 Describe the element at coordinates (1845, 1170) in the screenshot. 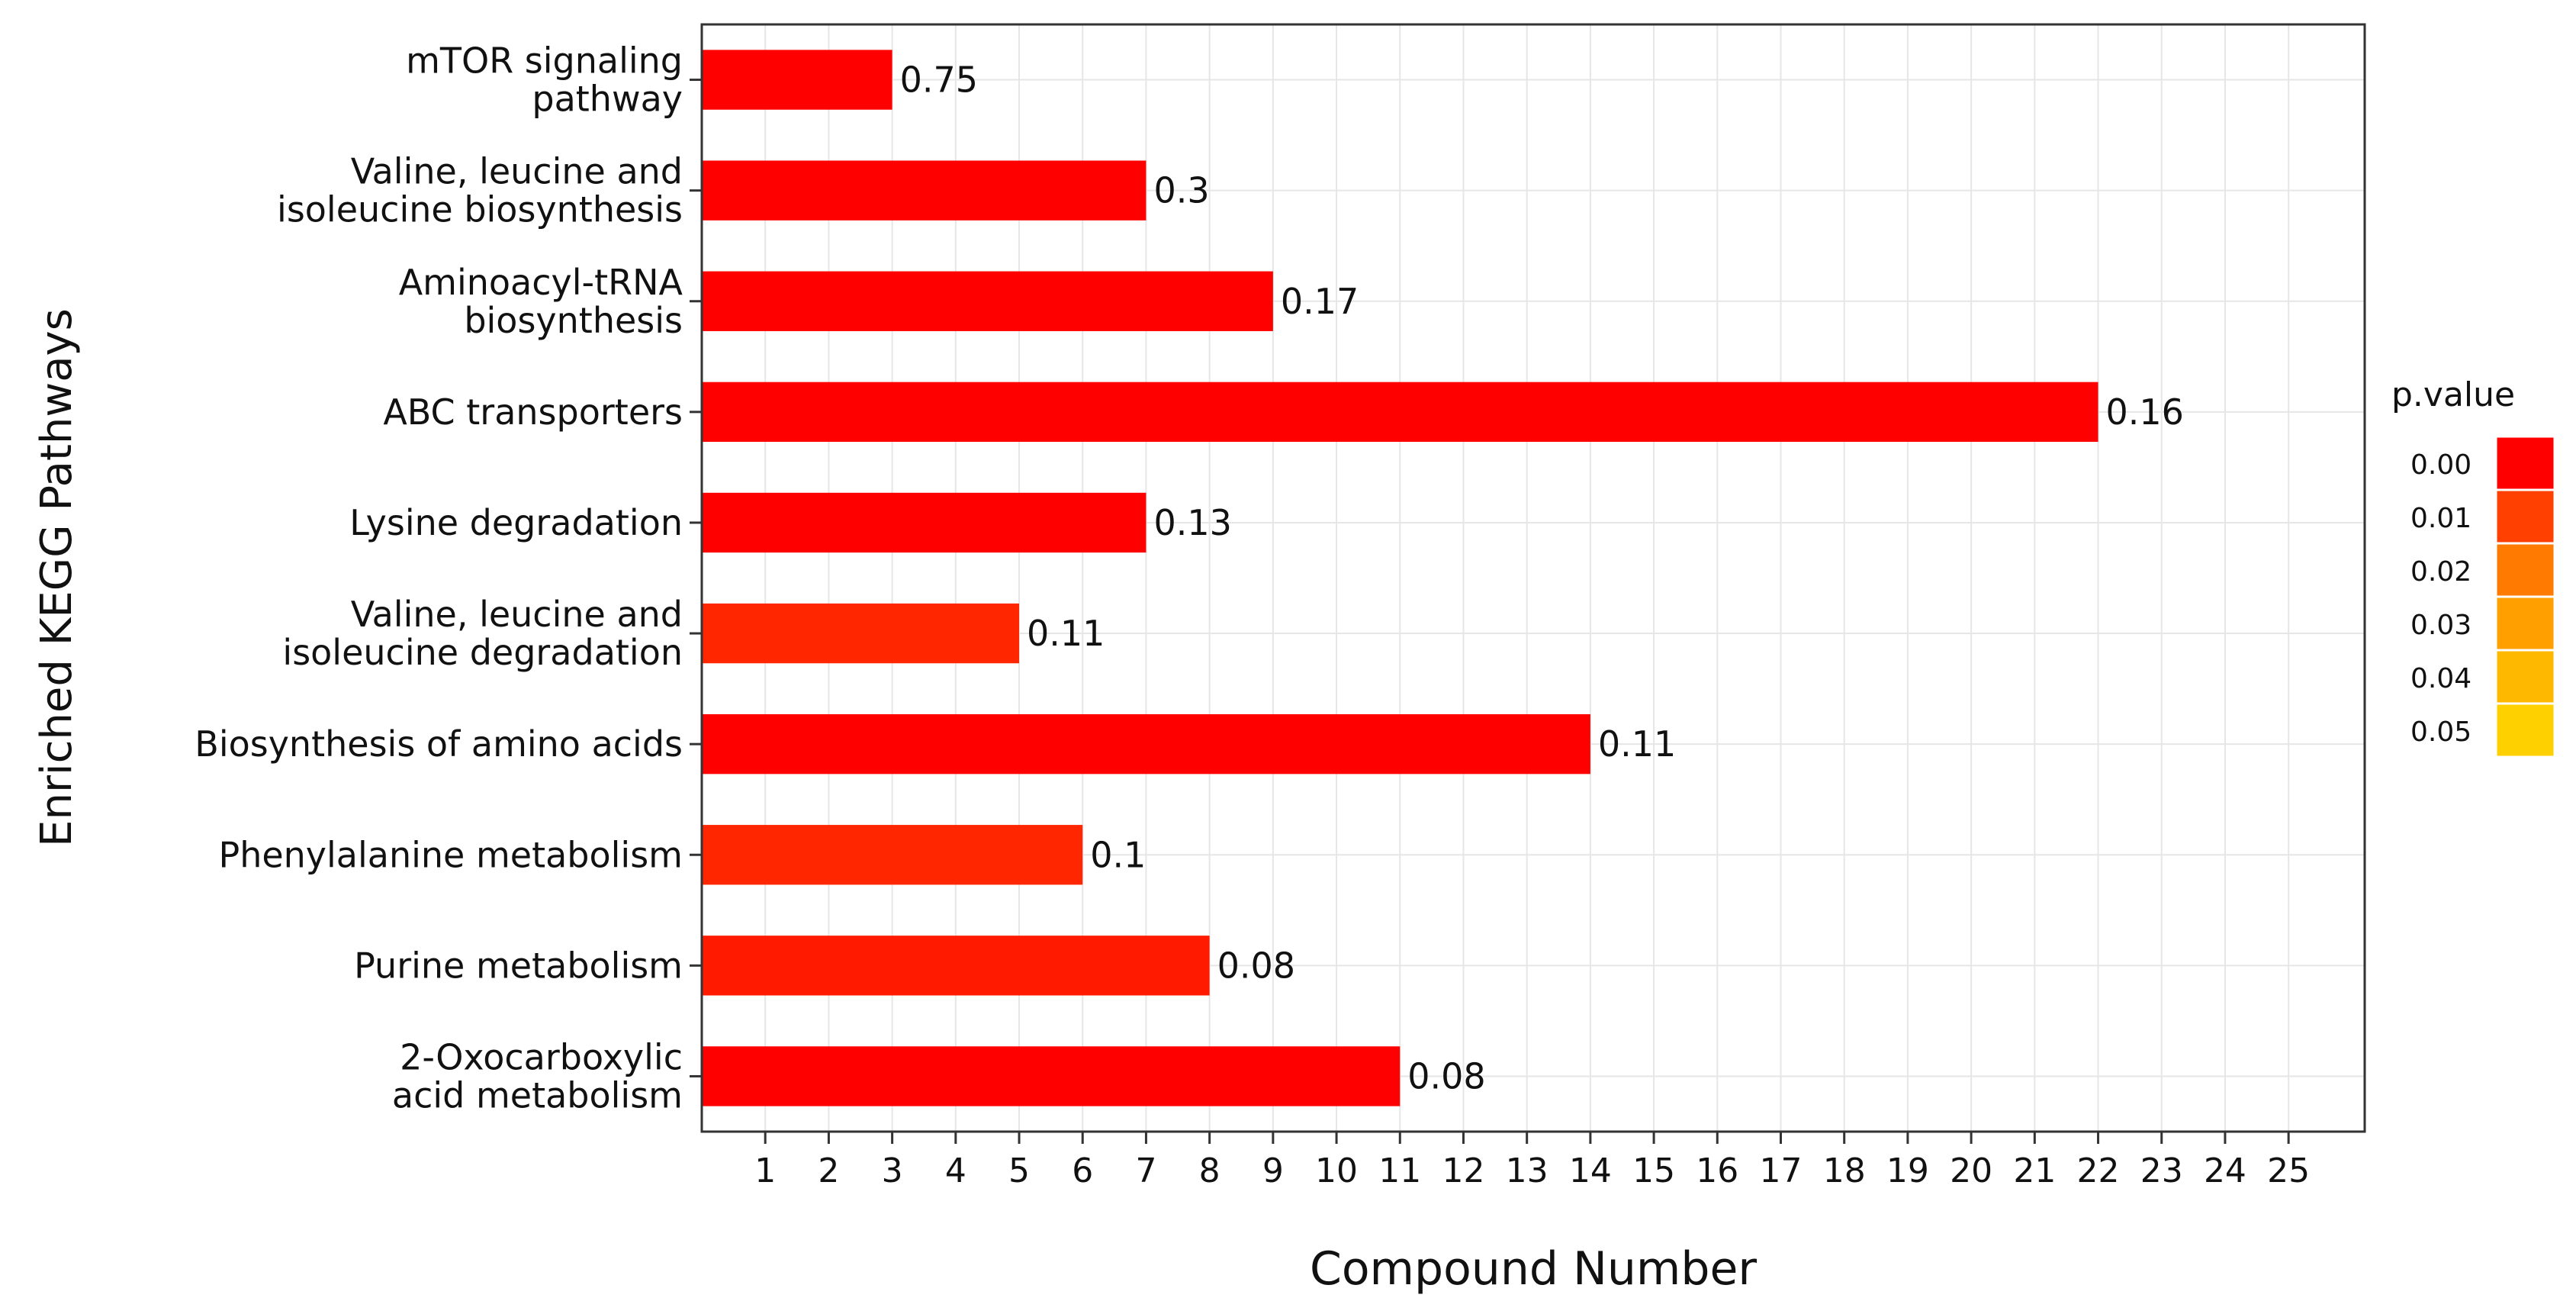

I see `x-tick-label: 18` at that location.